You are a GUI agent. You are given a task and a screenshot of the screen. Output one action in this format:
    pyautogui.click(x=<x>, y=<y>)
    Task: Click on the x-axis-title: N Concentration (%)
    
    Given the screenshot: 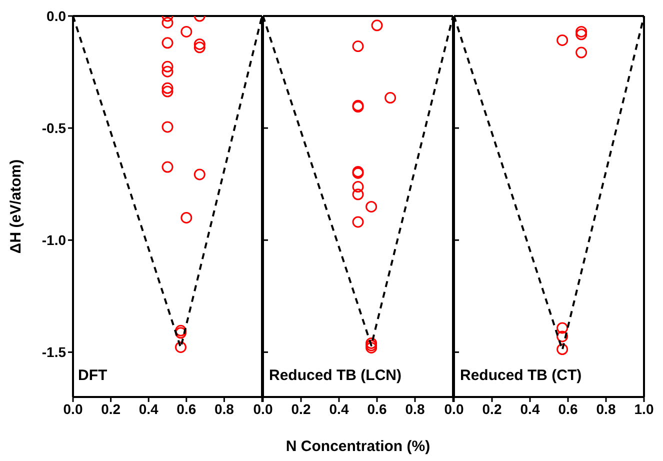 What is the action you would take?
    pyautogui.click(x=358, y=446)
    